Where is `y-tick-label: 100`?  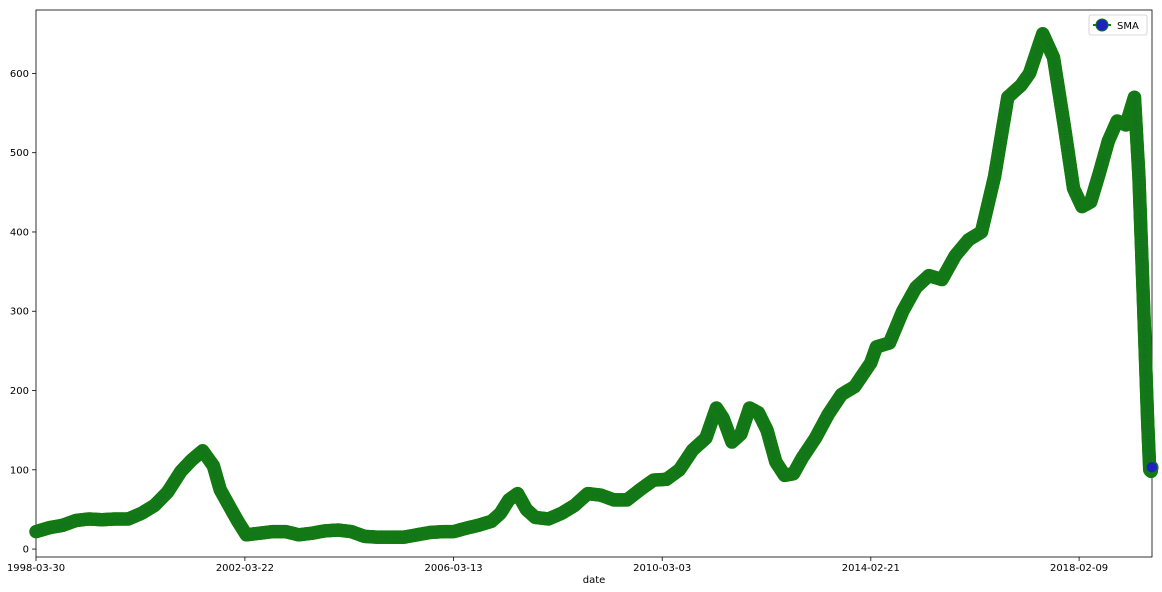
y-tick-label: 100 is located at coordinates (19, 470).